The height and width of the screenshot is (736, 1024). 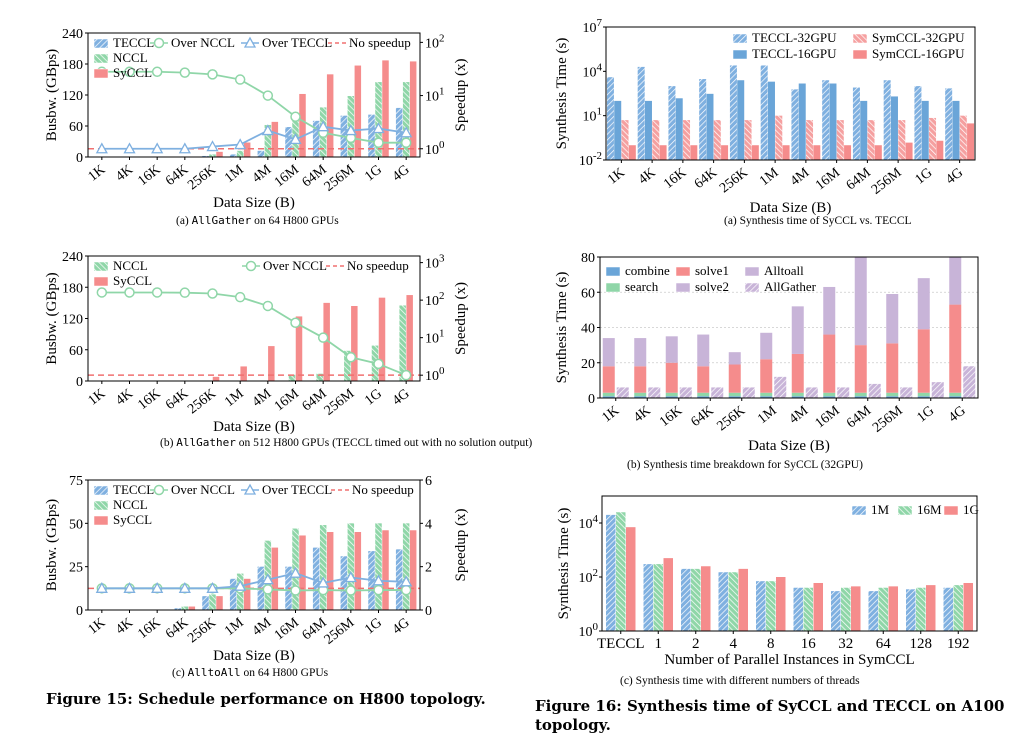 What do you see at coordinates (435, 374) in the screenshot?
I see `fig15-b-y2tick-label: 100` at bounding box center [435, 374].